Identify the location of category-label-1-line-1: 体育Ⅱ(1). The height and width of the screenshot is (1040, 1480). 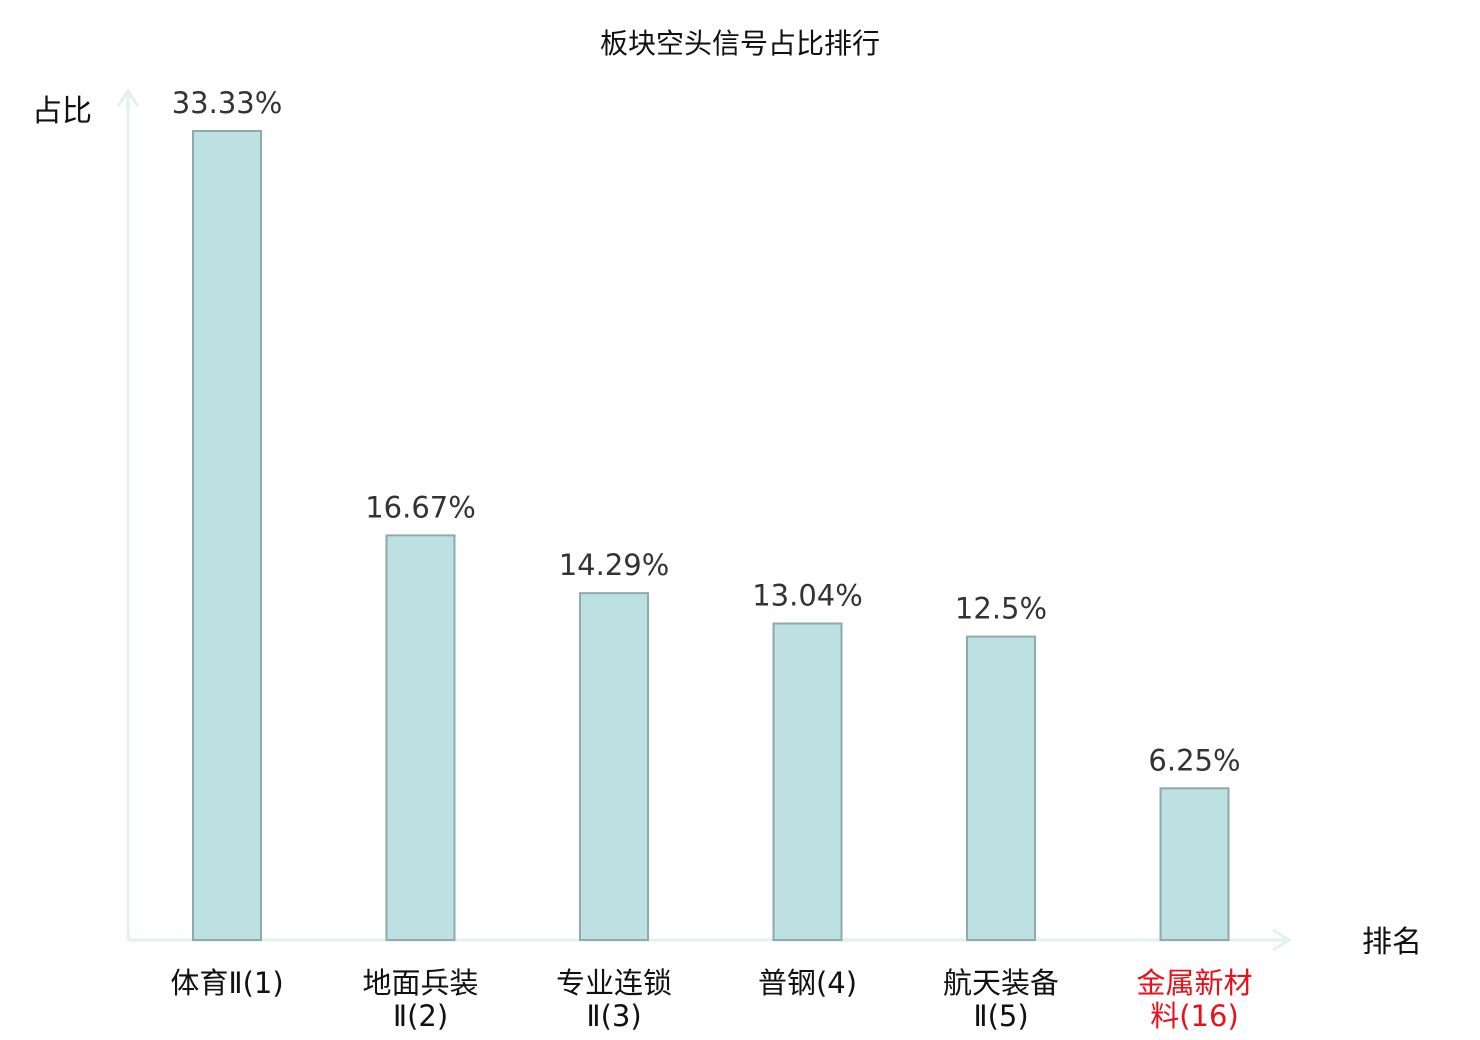
(226, 983).